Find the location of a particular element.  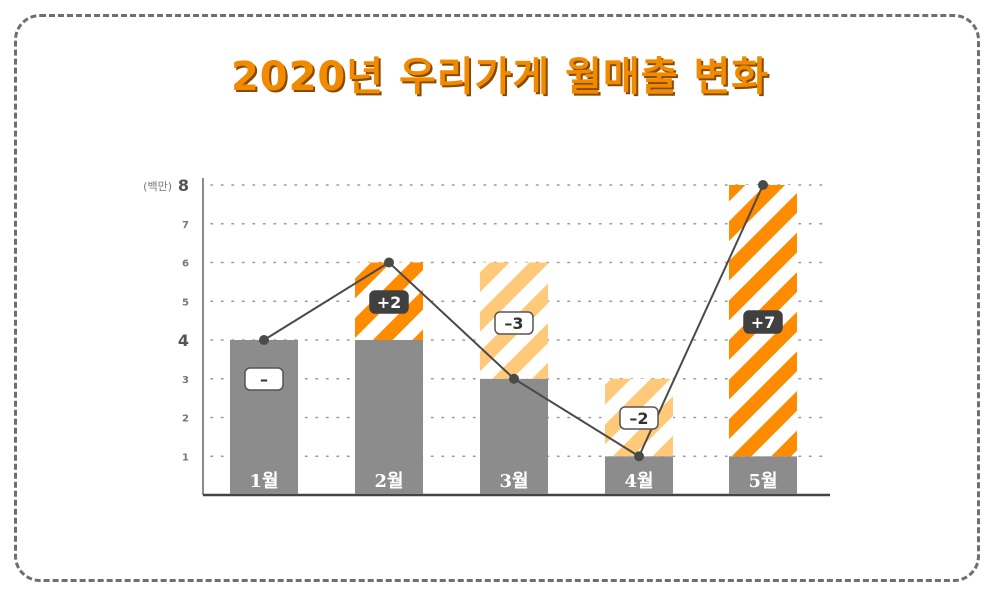

y-tick-label: 7 is located at coordinates (185, 225).